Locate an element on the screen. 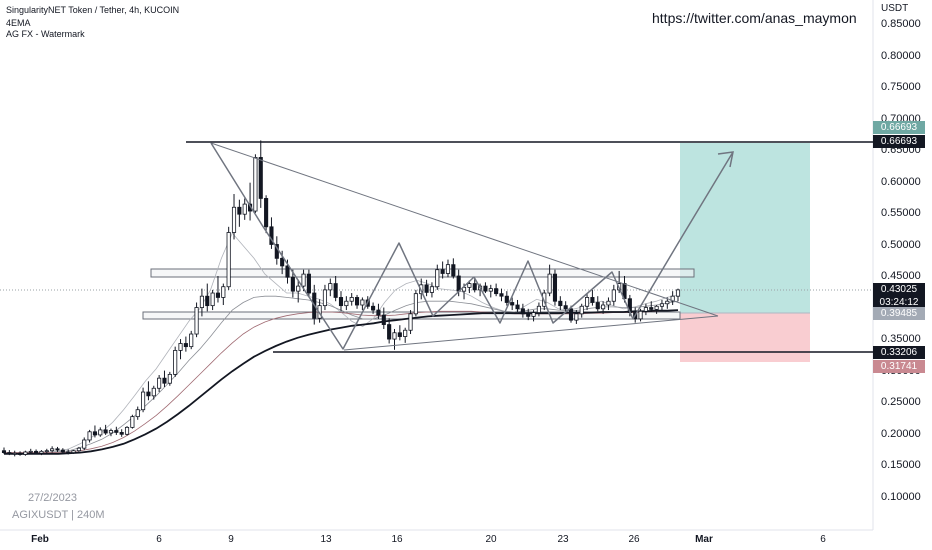 The height and width of the screenshot is (550, 932). target-zone is located at coordinates (745, 228).